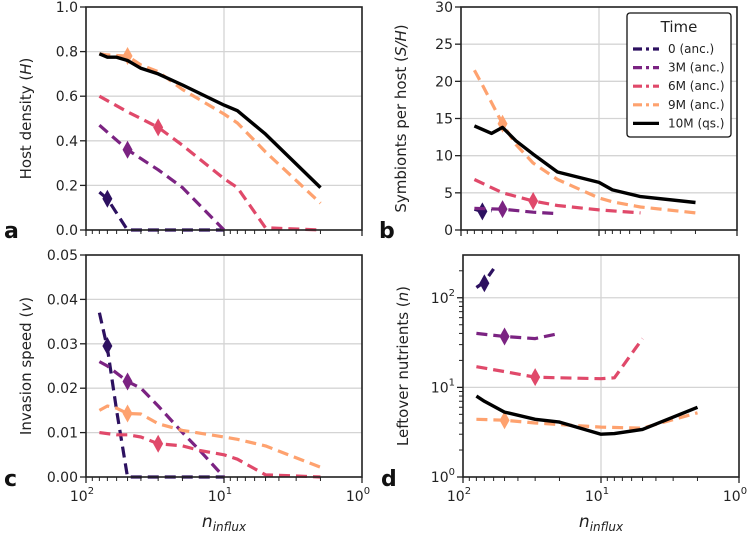 Image resolution: width=750 pixels, height=534 pixels. Describe the element at coordinates (444, 45) in the screenshot. I see `y-tick-label: 25` at that location.